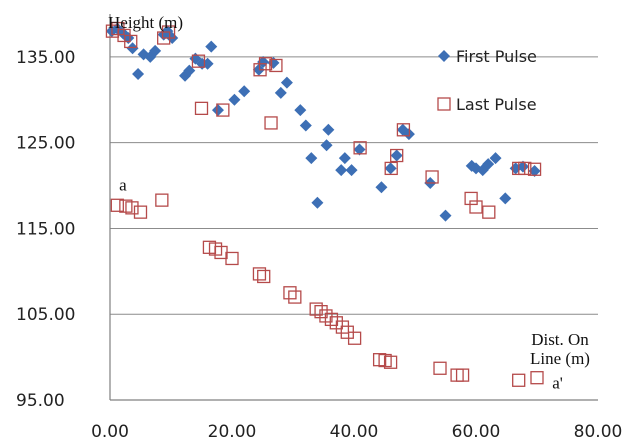 This screenshot has height=445, width=635. Describe the element at coordinates (45, 58) in the screenshot. I see `y-tick-label: 135.00` at that location.